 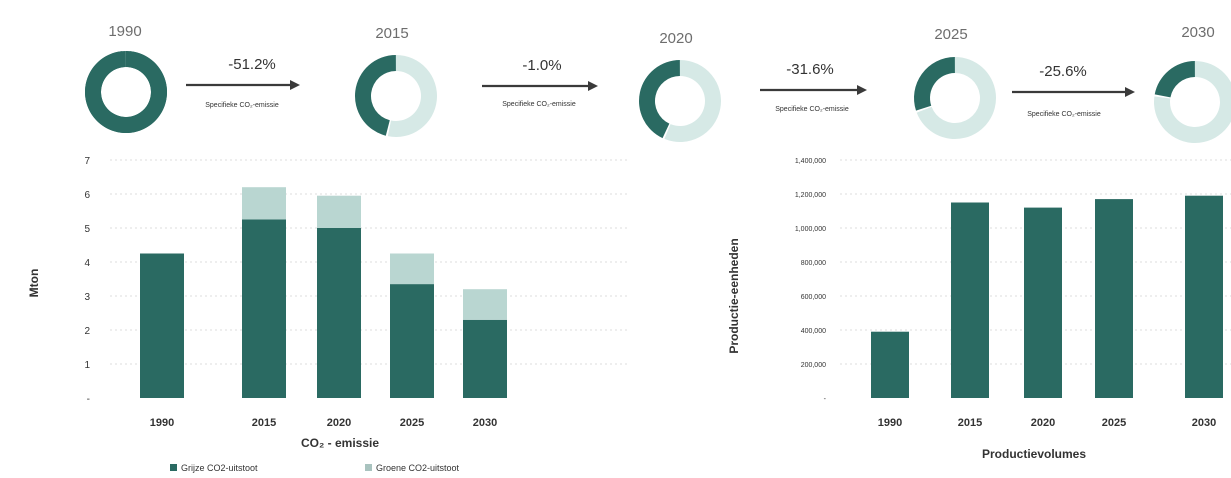 I want to click on bar-production-2025, so click(x=1114, y=298).